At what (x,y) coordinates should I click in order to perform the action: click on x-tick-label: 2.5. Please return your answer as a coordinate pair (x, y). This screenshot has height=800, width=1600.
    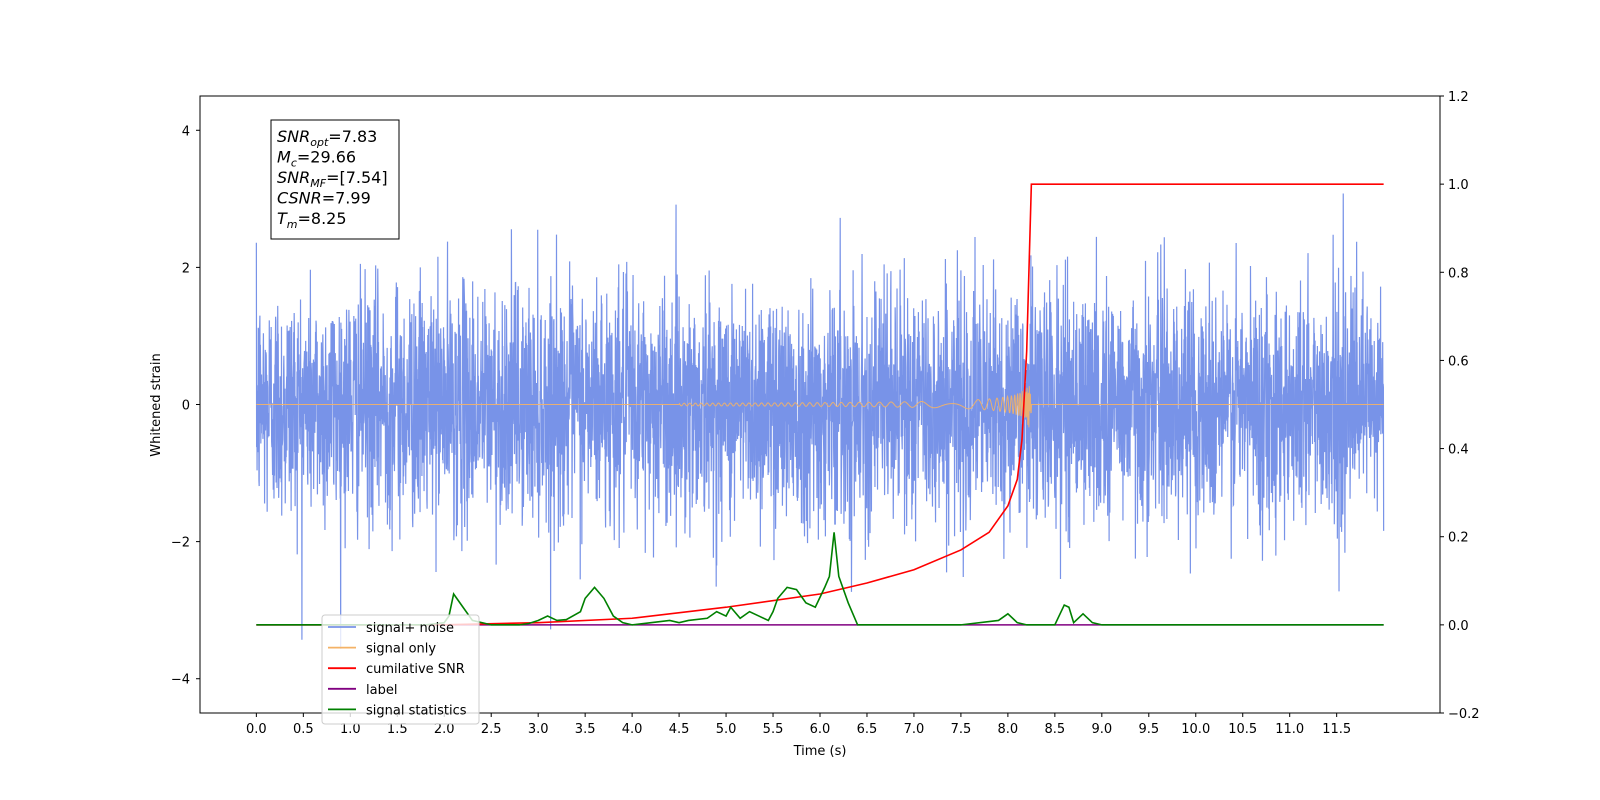
    Looking at the image, I should click on (491, 729).